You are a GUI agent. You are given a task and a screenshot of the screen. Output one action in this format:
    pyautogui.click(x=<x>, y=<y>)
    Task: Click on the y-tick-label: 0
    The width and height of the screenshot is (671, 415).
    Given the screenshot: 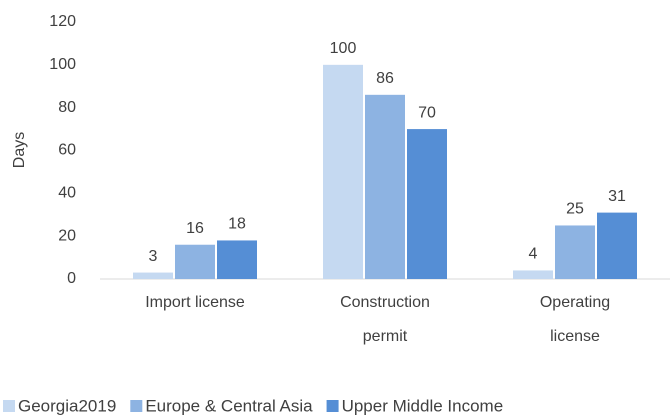 What is the action you would take?
    pyautogui.click(x=71, y=278)
    